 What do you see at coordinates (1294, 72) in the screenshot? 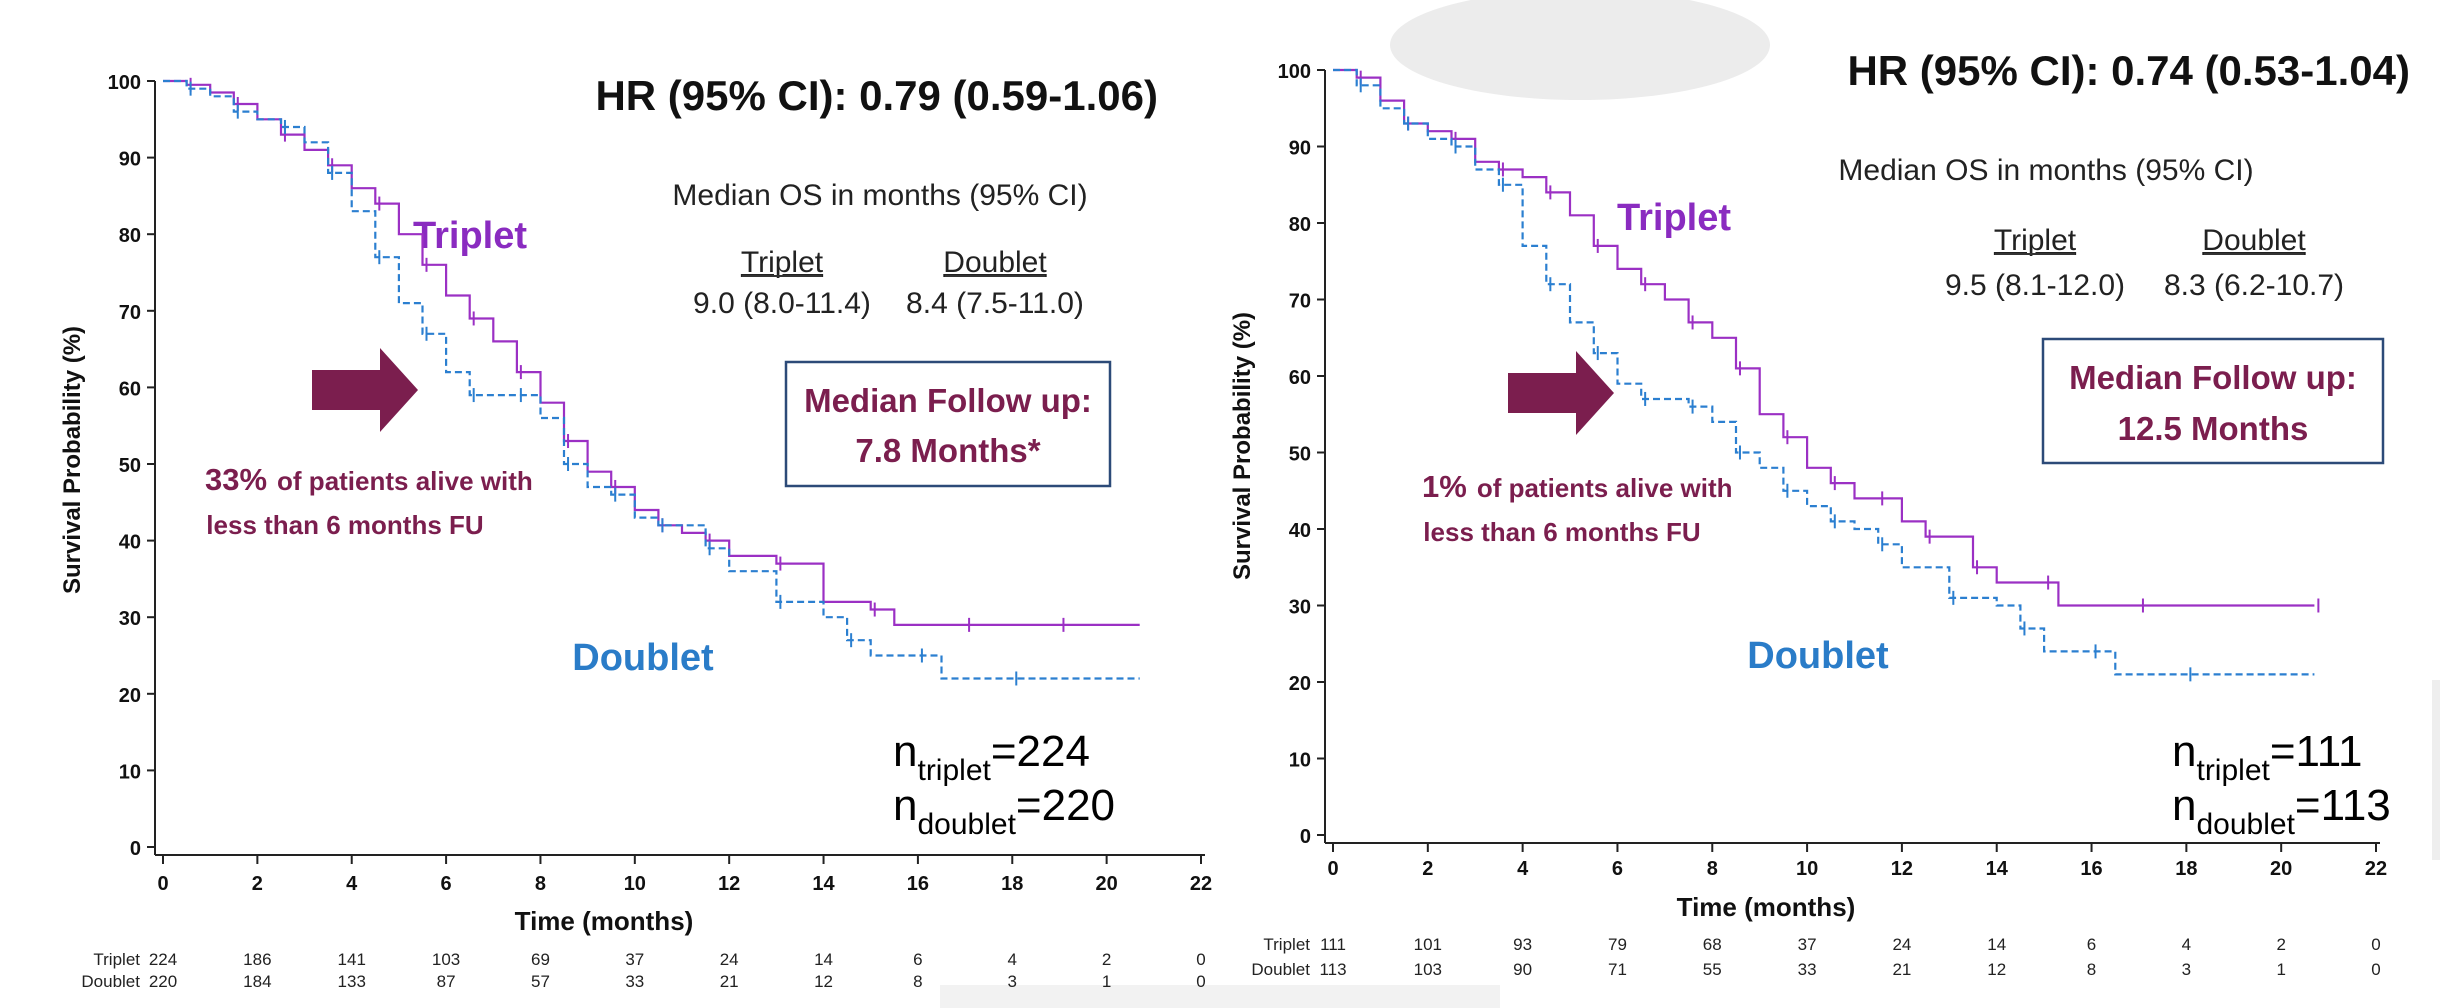
I see `y-tick-label: 100` at bounding box center [1294, 72].